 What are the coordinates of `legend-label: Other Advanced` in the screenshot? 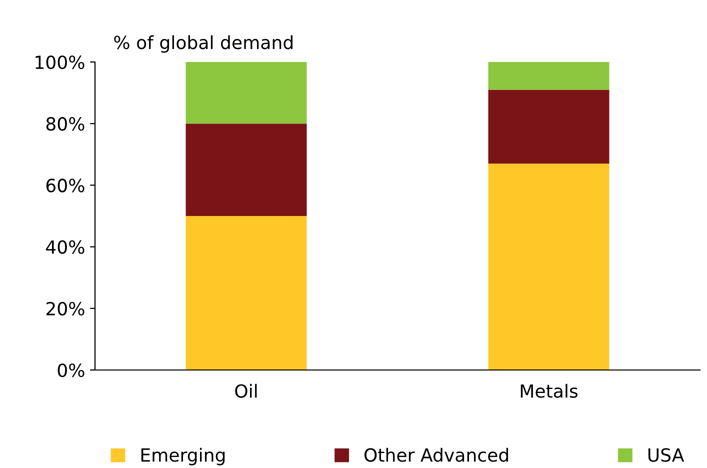 It's located at (436, 455).